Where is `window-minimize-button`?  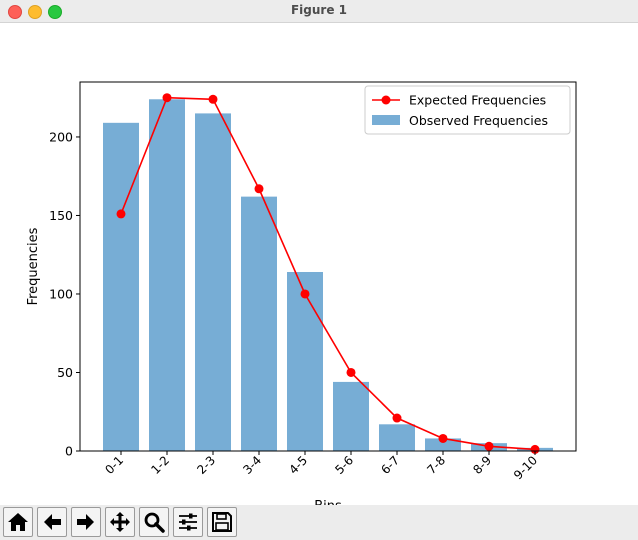
window-minimize-button is located at coordinates (35, 12).